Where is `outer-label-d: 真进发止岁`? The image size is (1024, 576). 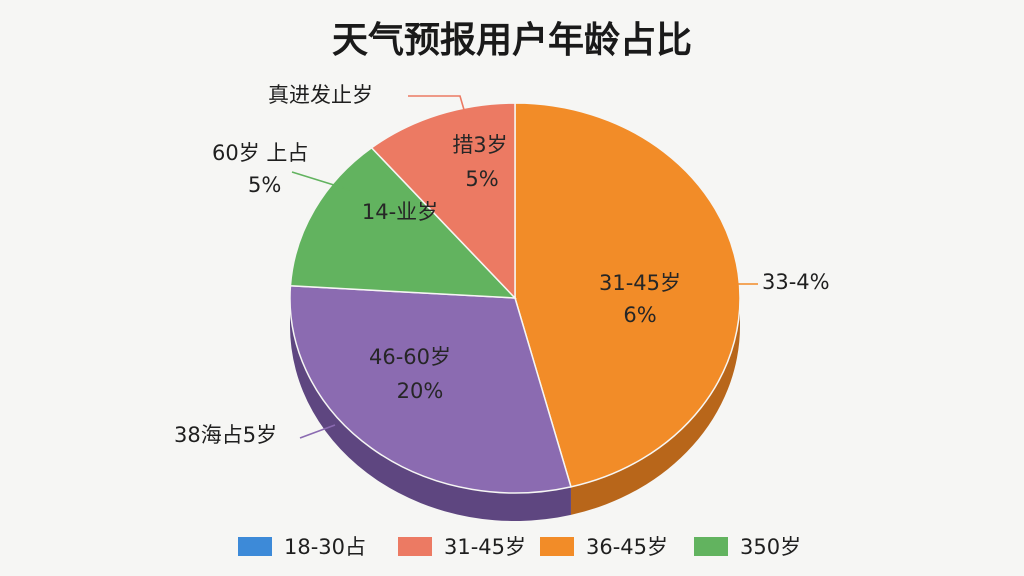
outer-label-d: 真进发止岁 is located at coordinates (320, 95).